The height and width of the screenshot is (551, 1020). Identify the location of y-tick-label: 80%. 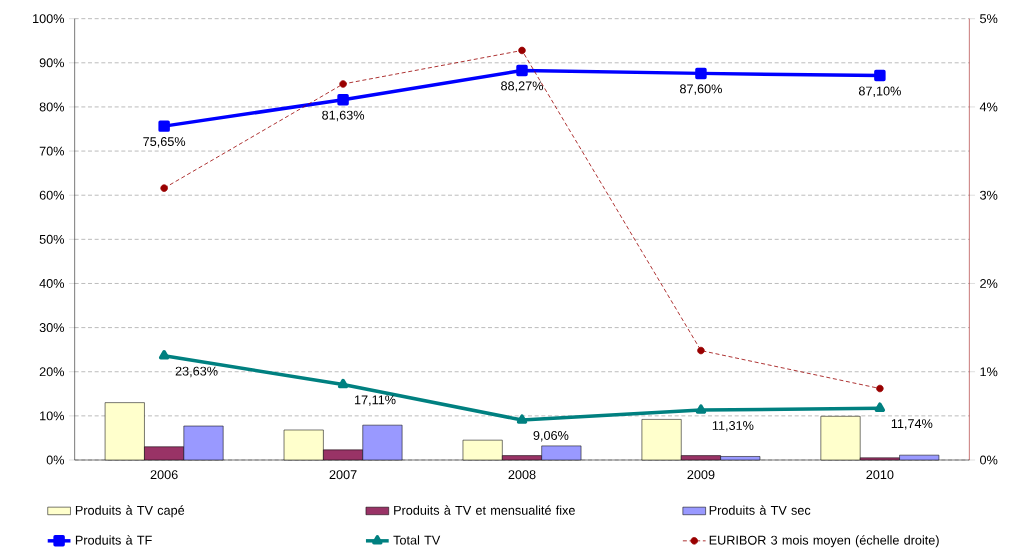
(52, 107).